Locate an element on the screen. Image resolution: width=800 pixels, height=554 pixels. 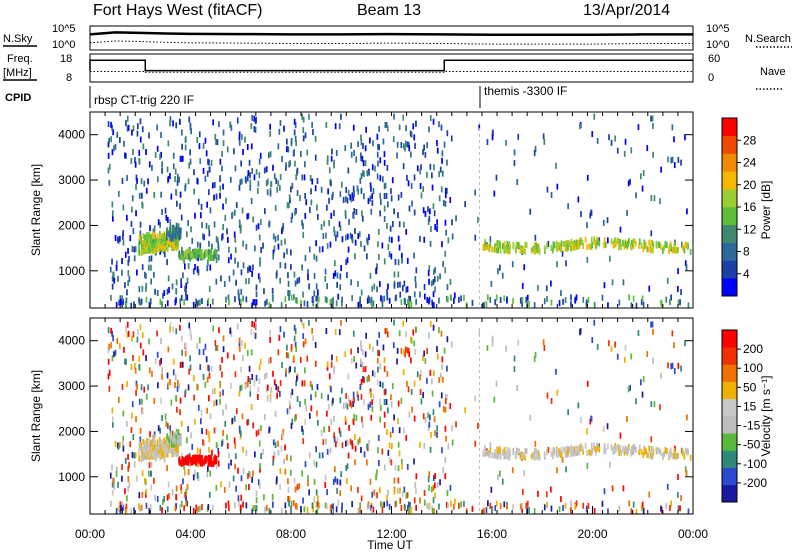
y-tick-label: 2000 is located at coordinates (71, 225).